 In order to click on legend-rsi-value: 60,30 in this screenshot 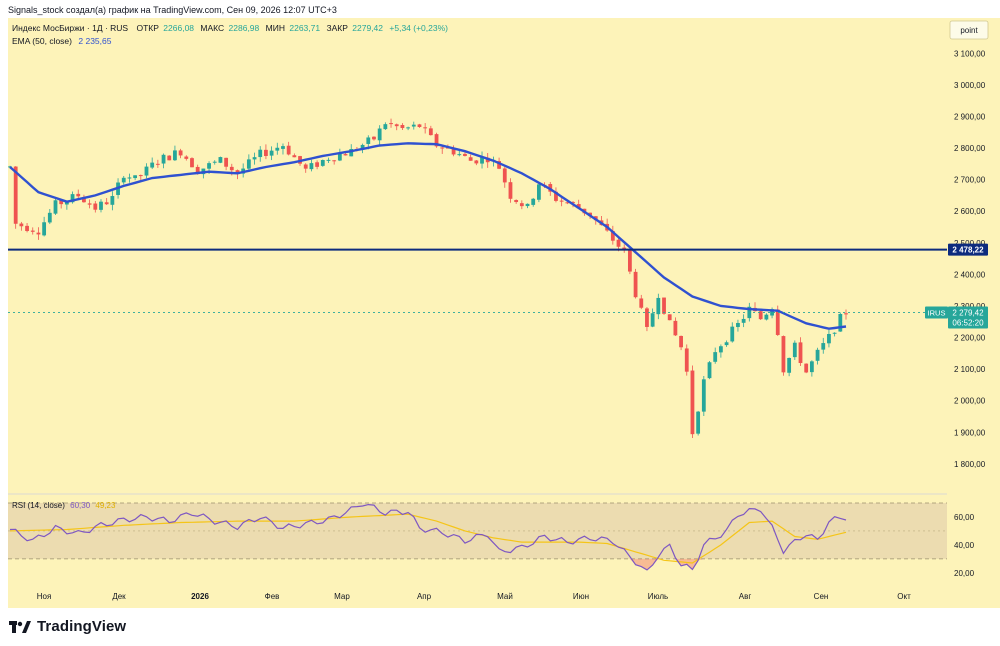, I will do `click(80, 505)`.